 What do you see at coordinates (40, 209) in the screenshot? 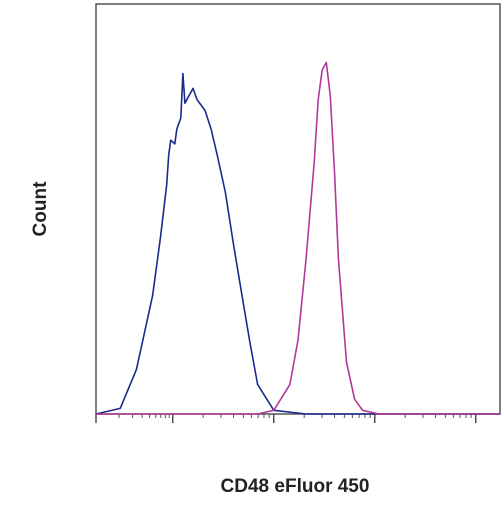
I see `y-axis-label: Count` at bounding box center [40, 209].